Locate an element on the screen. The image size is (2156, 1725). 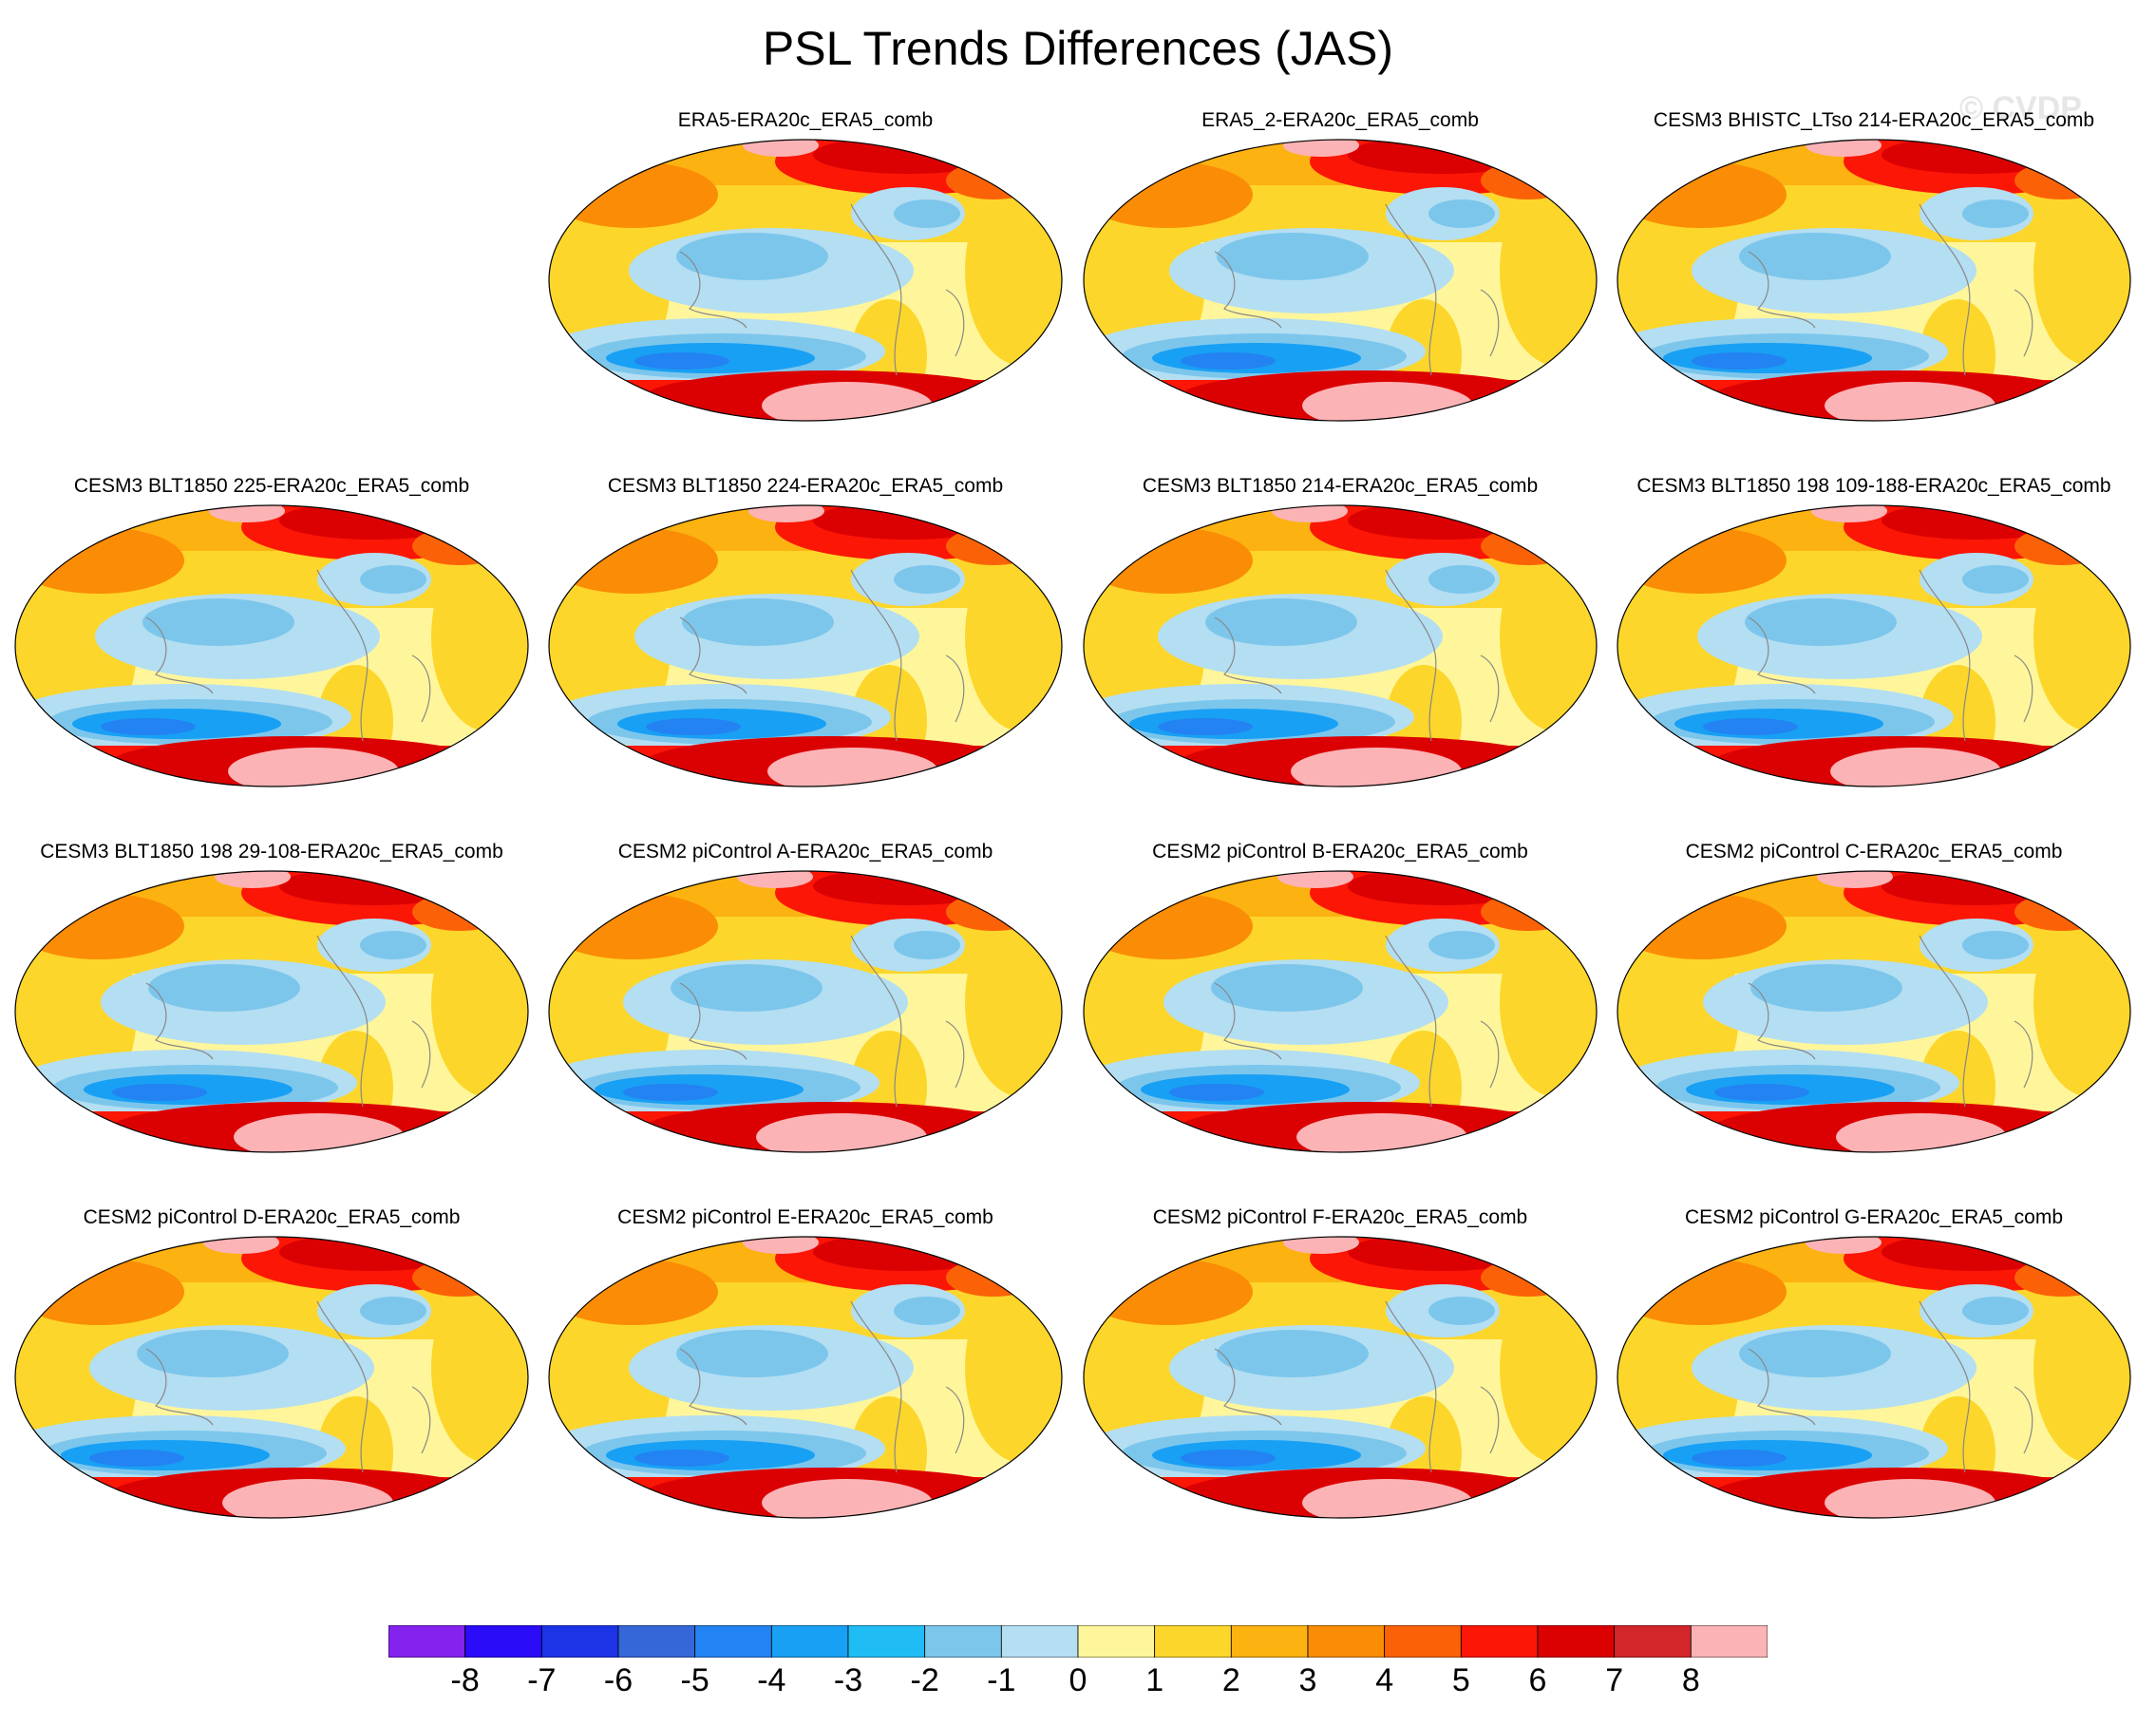
panel-title: ERA5_2-ERA20c_ERA5_comb is located at coordinates (1340, 120).